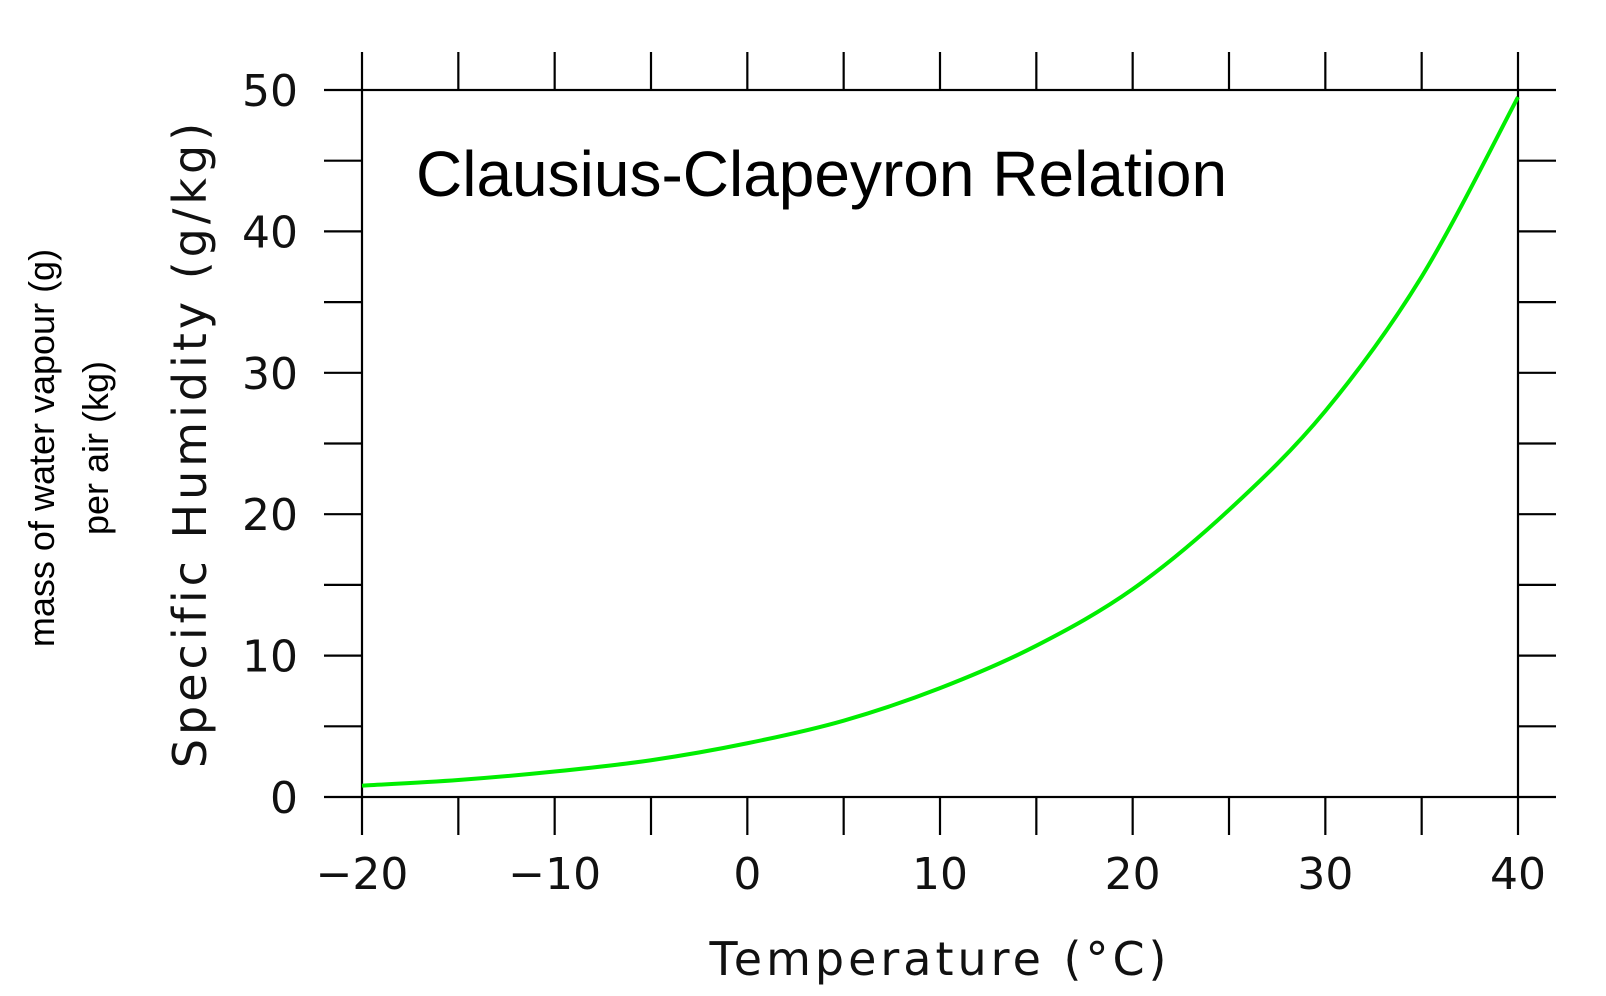  I want to click on x-axis-title: Temperature (°C), so click(939, 959).